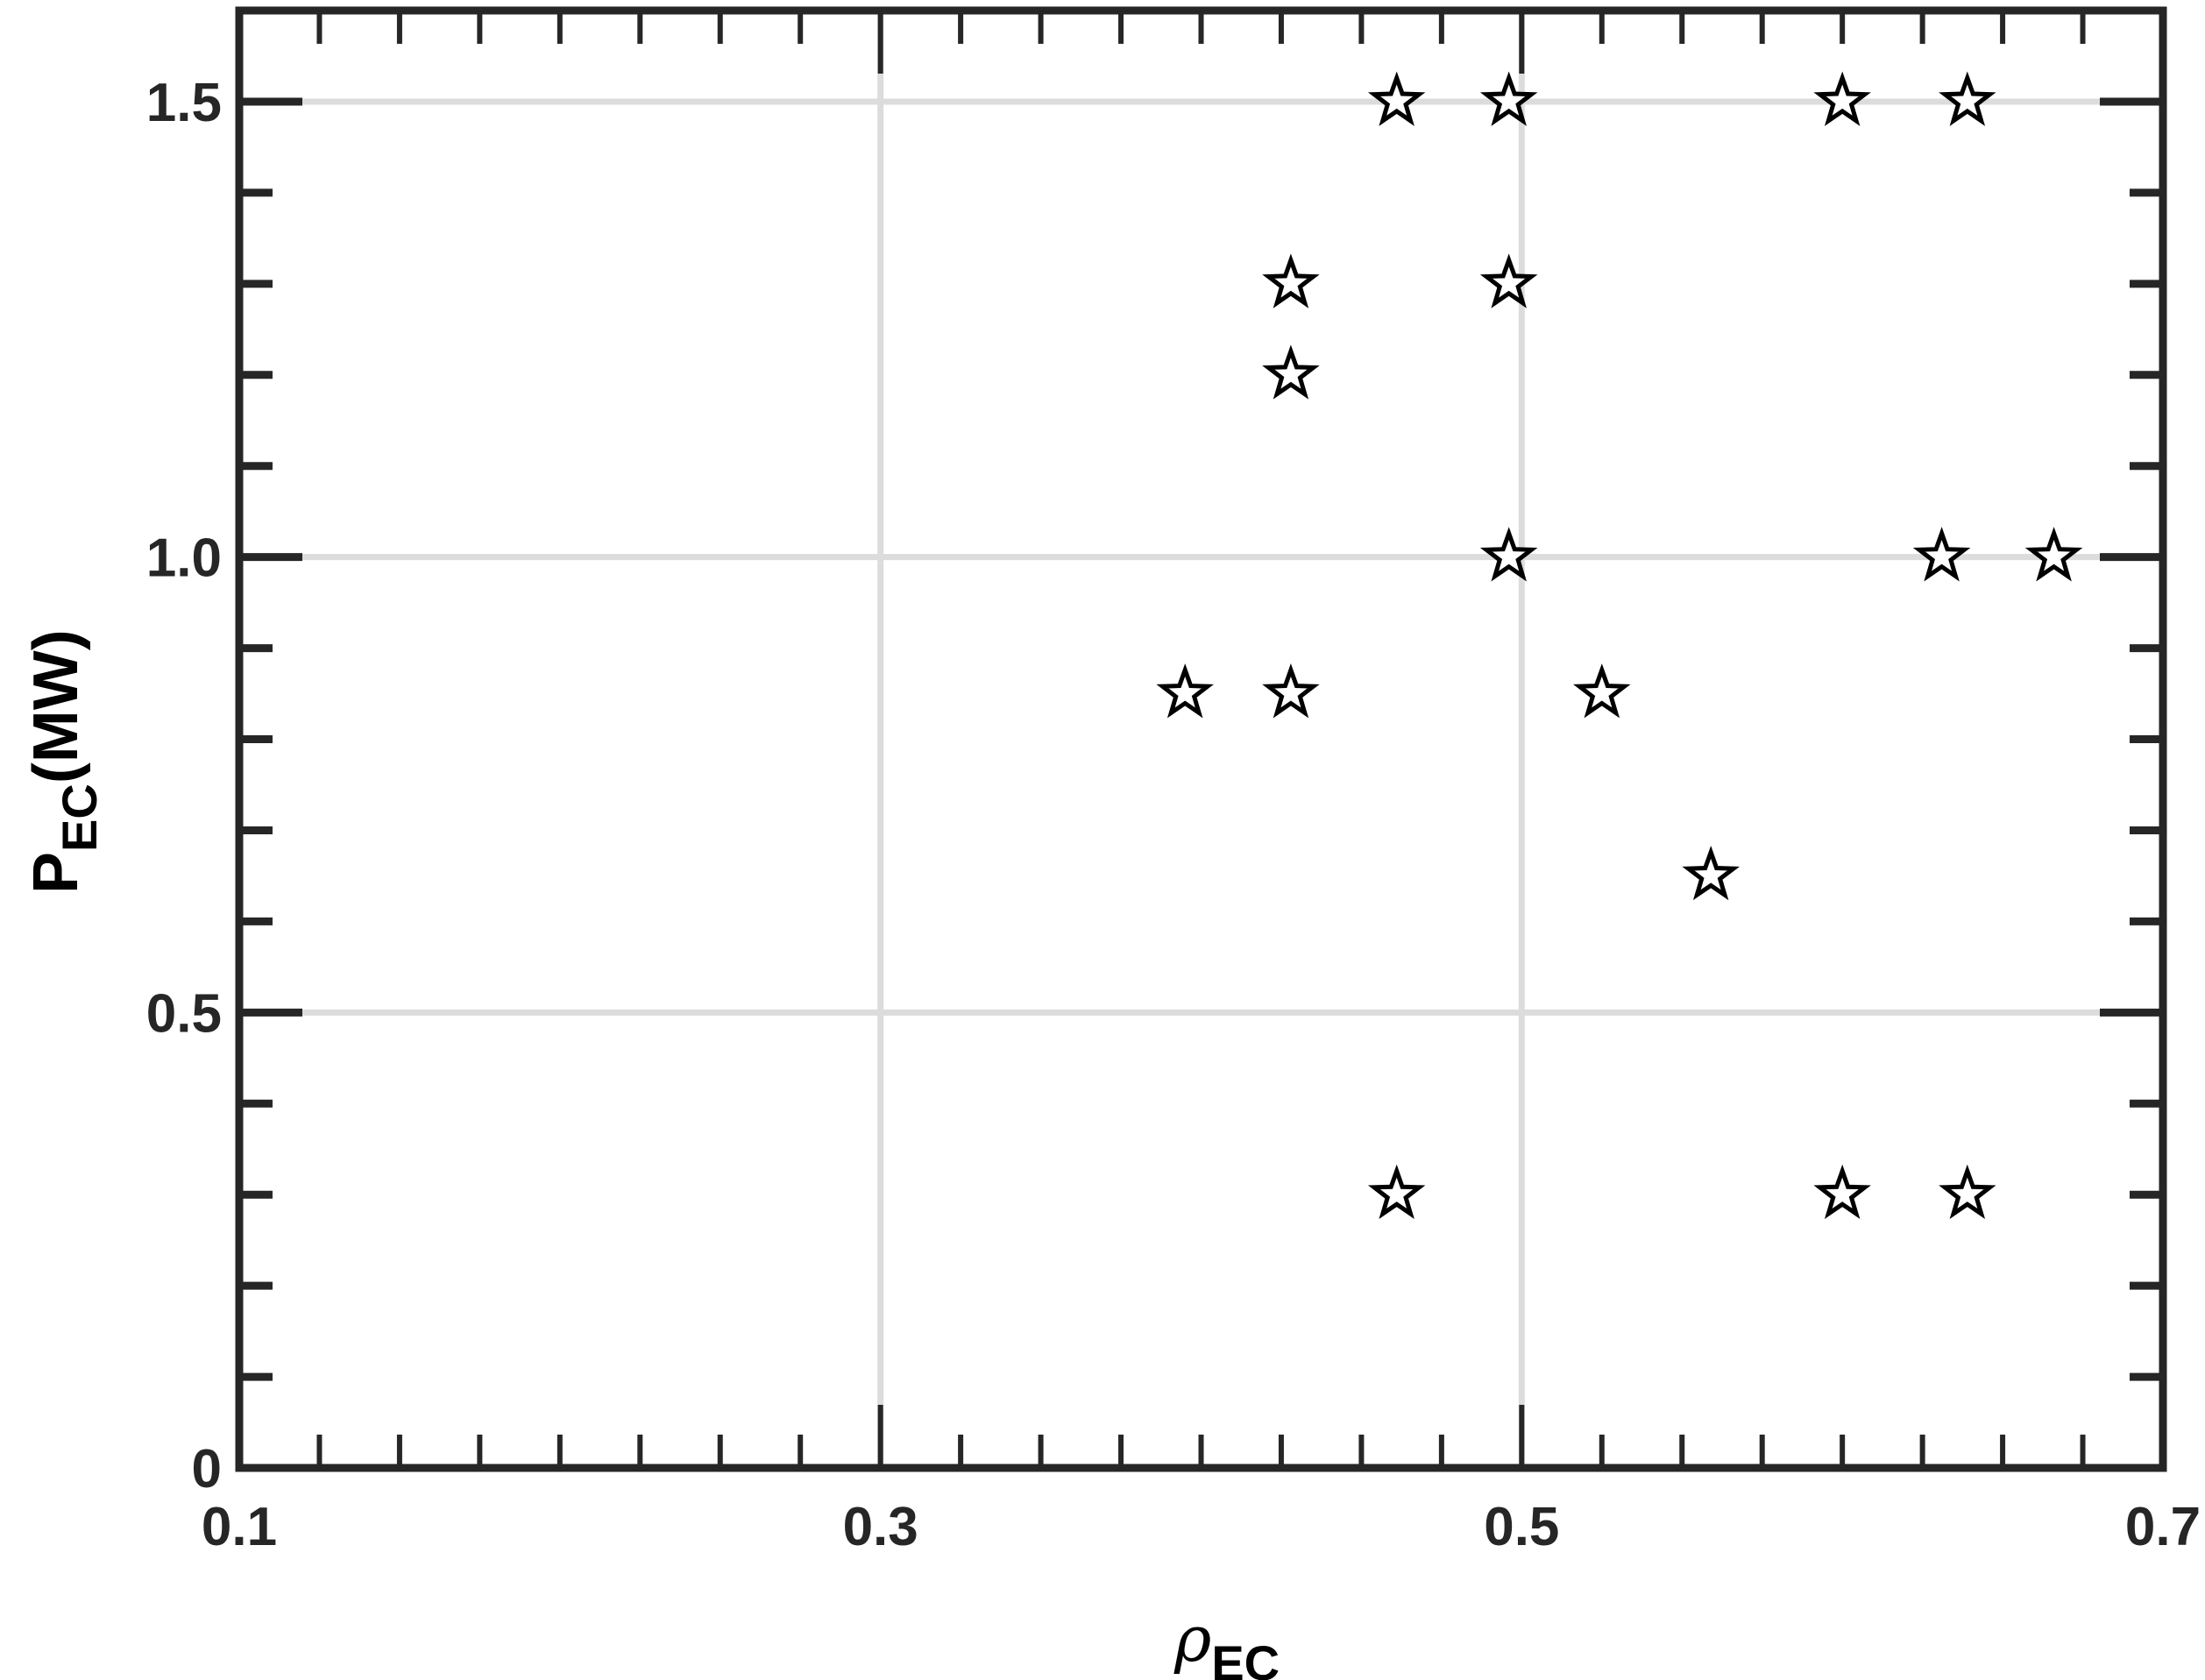 This screenshot has width=2205, height=1680. Describe the element at coordinates (184, 103) in the screenshot. I see `y-tick-label: 1.5` at that location.